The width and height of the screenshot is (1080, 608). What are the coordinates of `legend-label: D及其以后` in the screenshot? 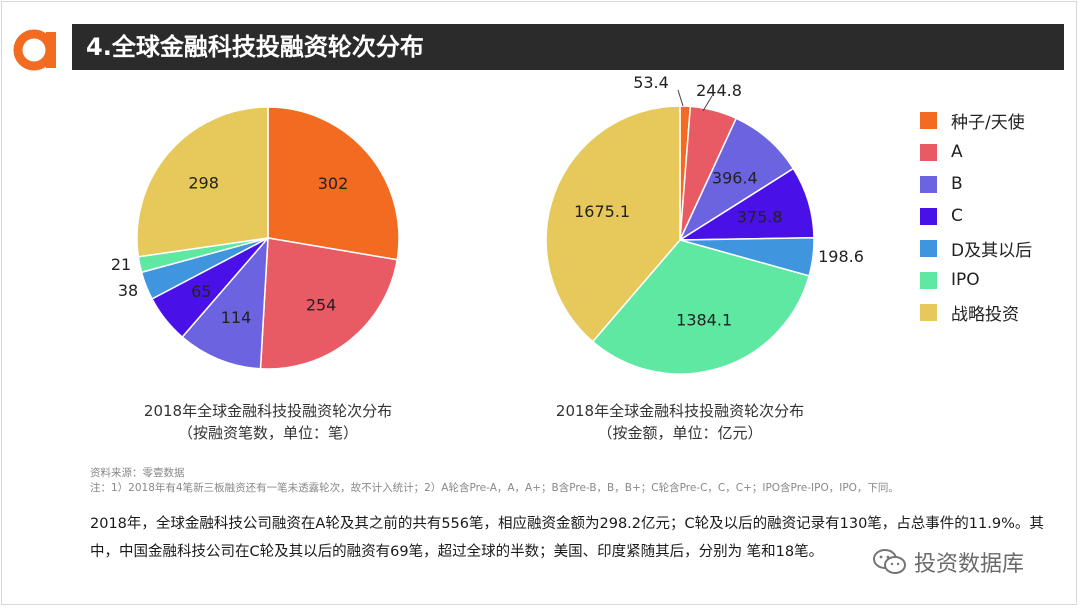 It's located at (992, 250).